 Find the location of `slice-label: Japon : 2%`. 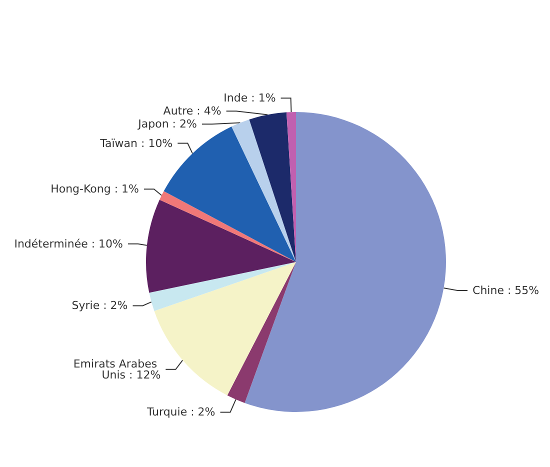

slice-label: Japon : 2% is located at coordinates (167, 124).